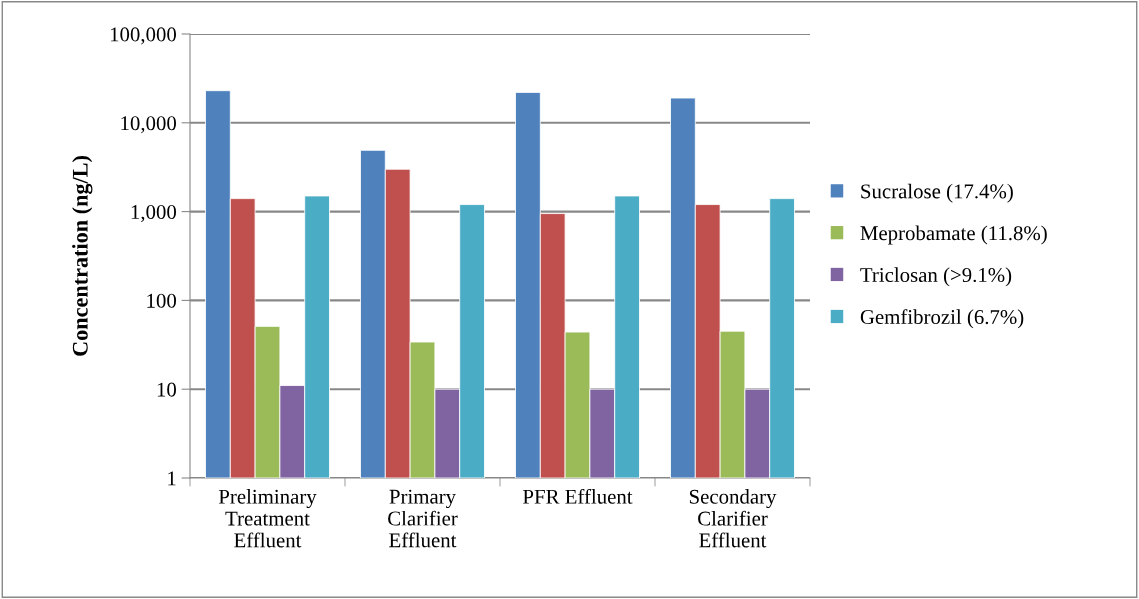  Describe the element at coordinates (143, 36) in the screenshot. I see `y-tick-label: 100,000` at that location.